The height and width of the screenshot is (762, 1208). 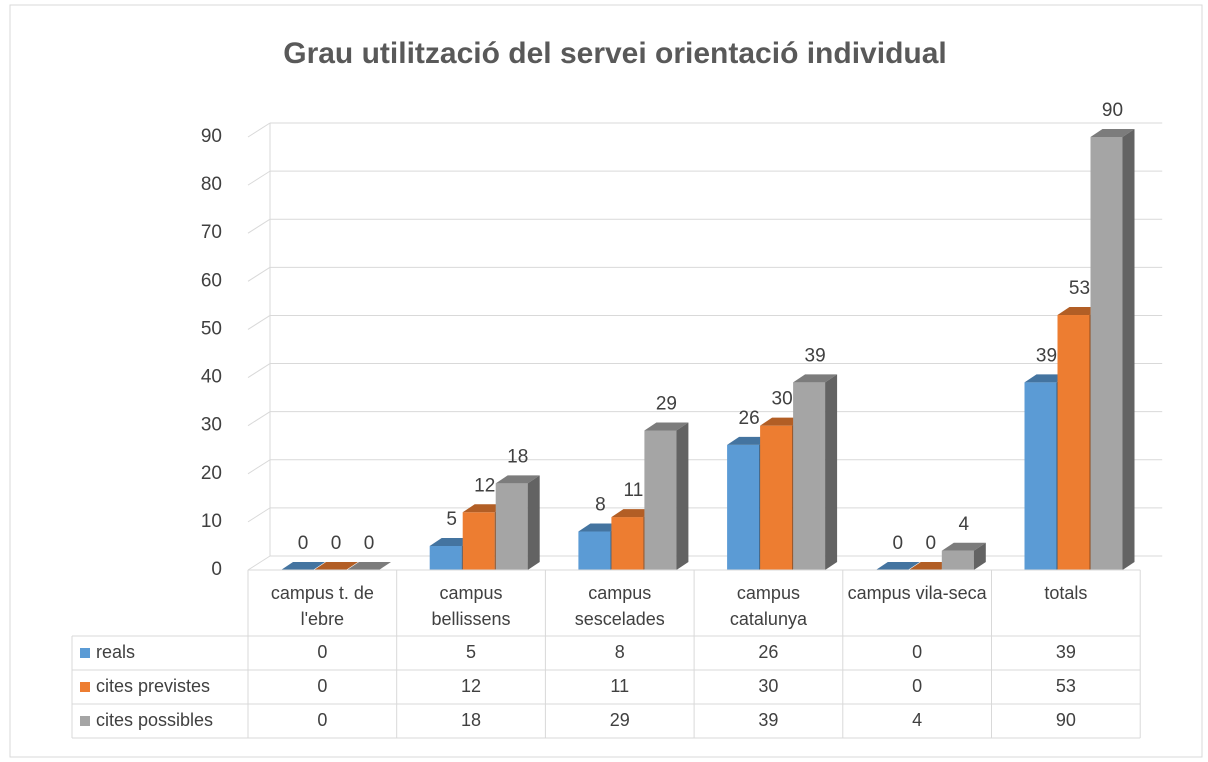 I want to click on legend-label: cites possibles, so click(x=154, y=720).